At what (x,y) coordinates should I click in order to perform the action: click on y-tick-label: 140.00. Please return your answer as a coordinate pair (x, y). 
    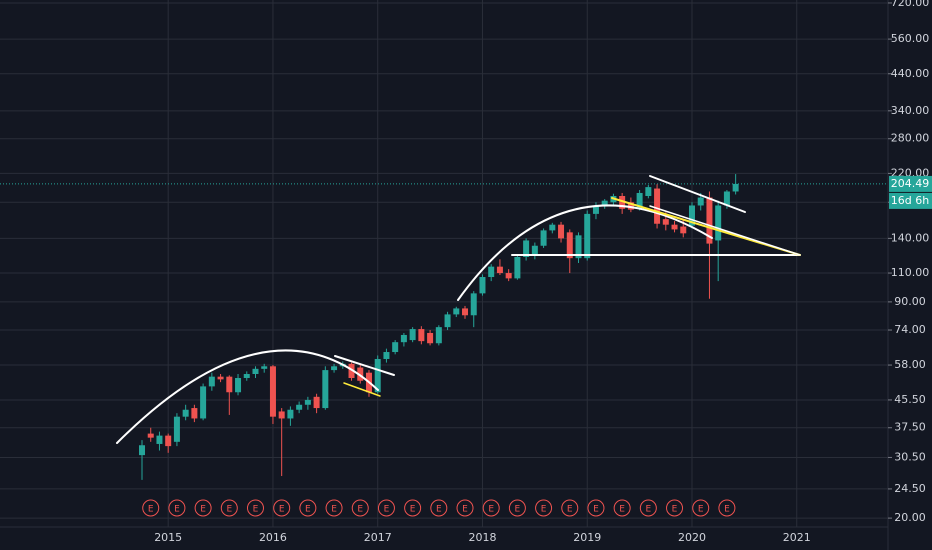
    Looking at the image, I should click on (910, 237).